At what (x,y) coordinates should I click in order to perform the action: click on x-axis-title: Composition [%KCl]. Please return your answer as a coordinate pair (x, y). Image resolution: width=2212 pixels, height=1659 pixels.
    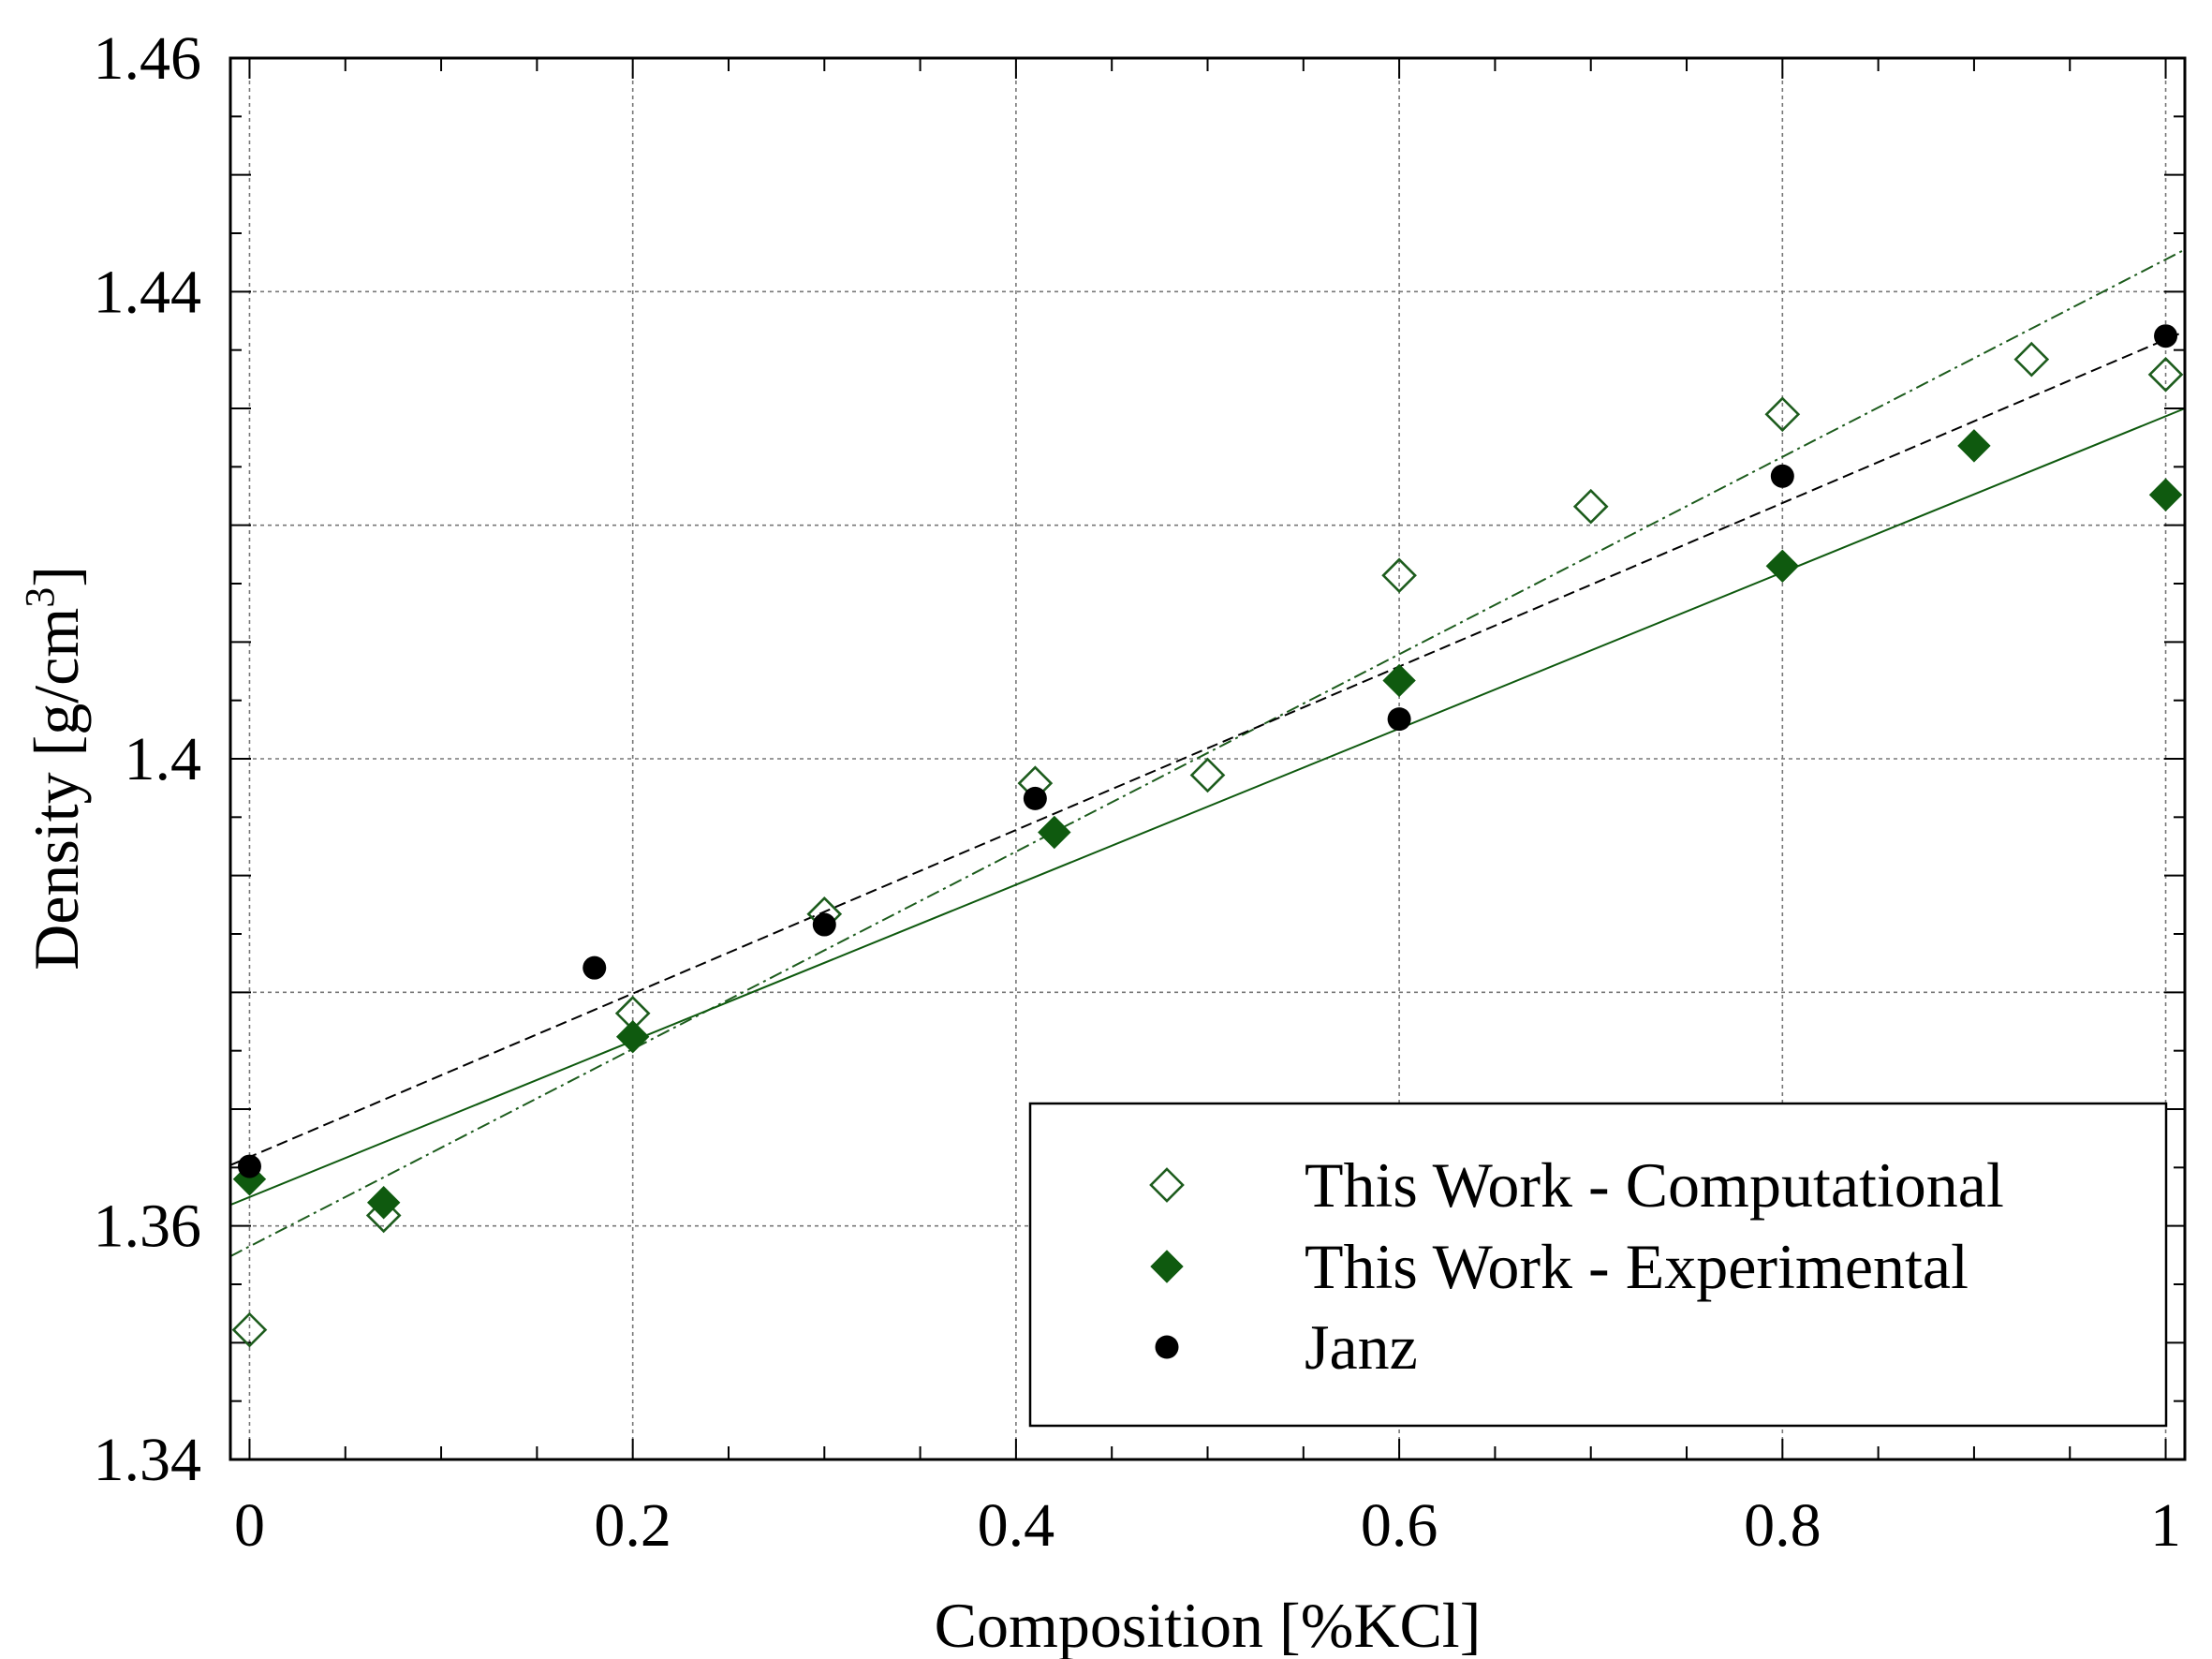
    Looking at the image, I should click on (1208, 1625).